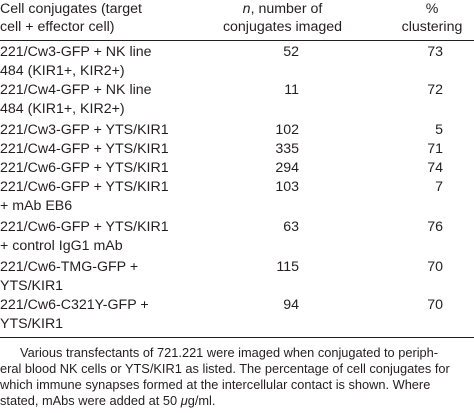 The width and height of the screenshot is (474, 413). Describe the element at coordinates (84, 227) in the screenshot. I see `row-7-label-line1: 221/Cw6-GFP + YTS/KIR1` at that location.